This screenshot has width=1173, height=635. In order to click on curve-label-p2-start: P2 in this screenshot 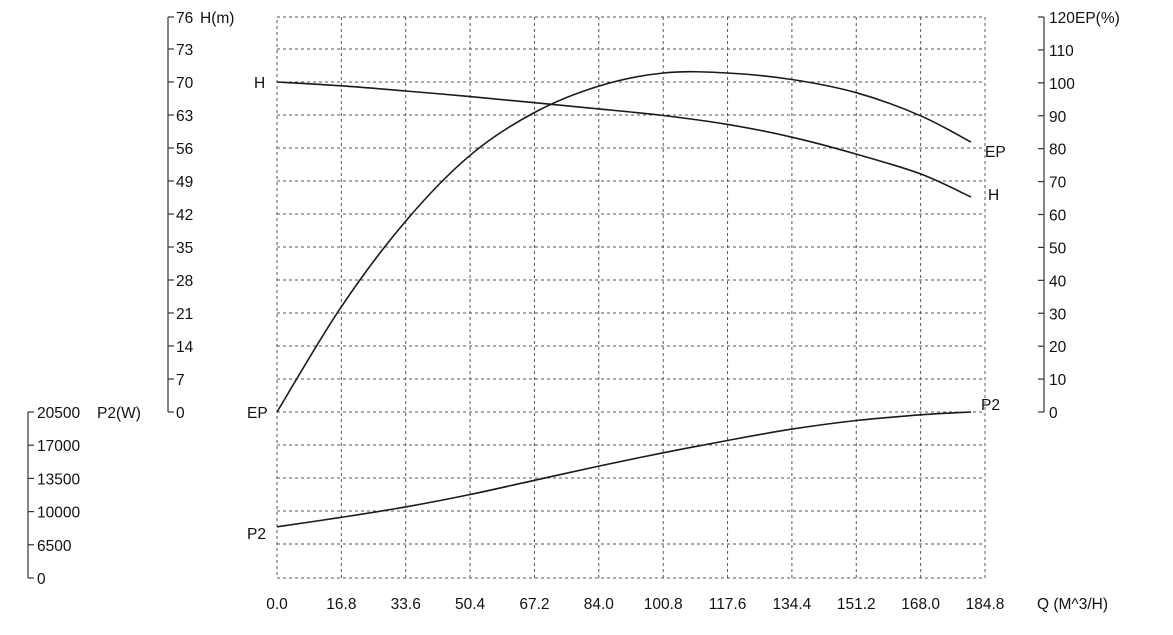, I will do `click(256, 534)`.